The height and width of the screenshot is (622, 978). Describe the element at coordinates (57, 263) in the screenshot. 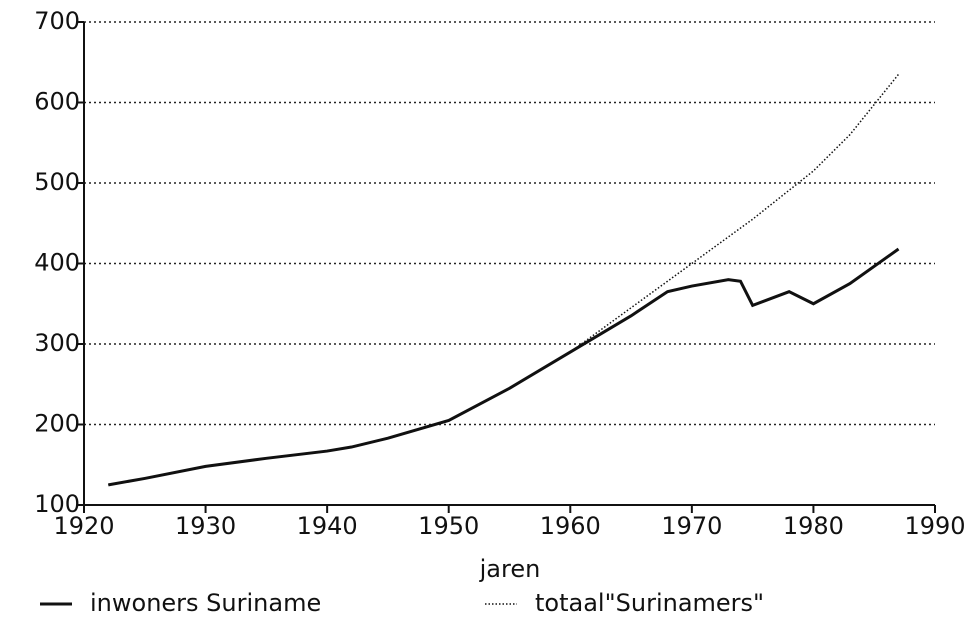

I see `y-tick-label: 400` at that location.